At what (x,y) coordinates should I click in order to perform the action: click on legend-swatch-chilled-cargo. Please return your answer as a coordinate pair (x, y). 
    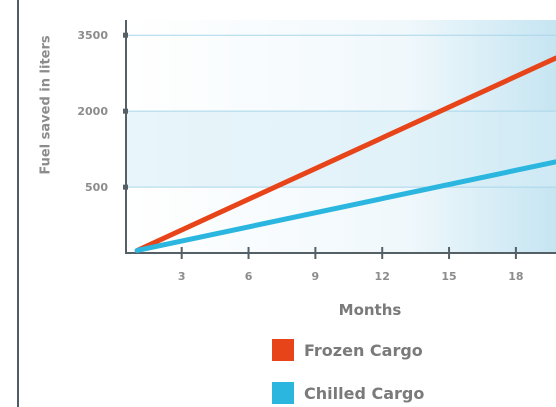
    Looking at the image, I should click on (283, 393).